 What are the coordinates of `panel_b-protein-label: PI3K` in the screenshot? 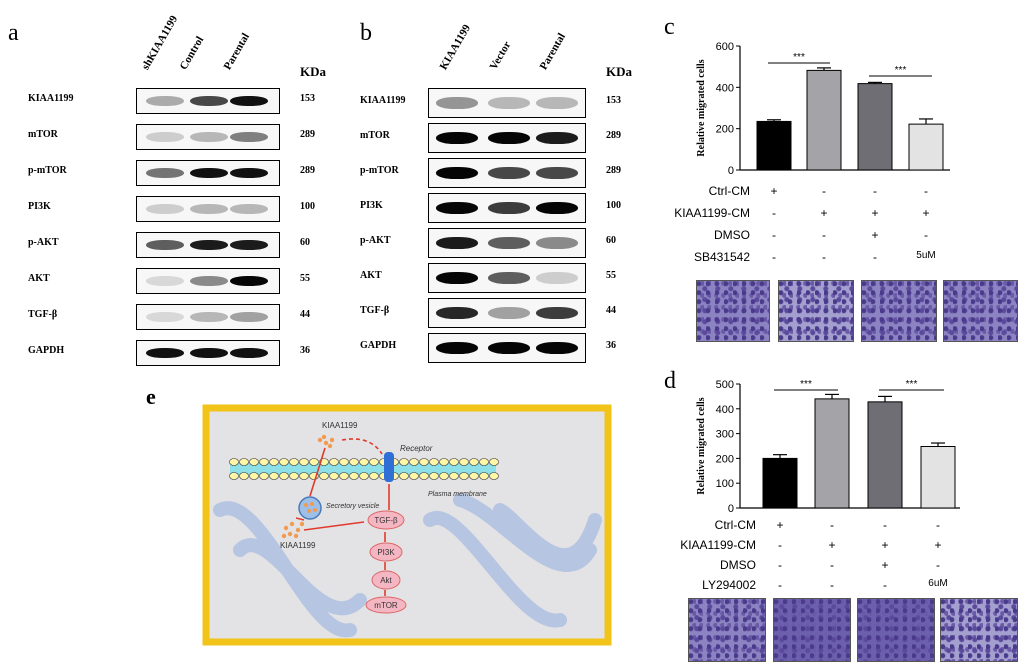 It's located at (371, 205).